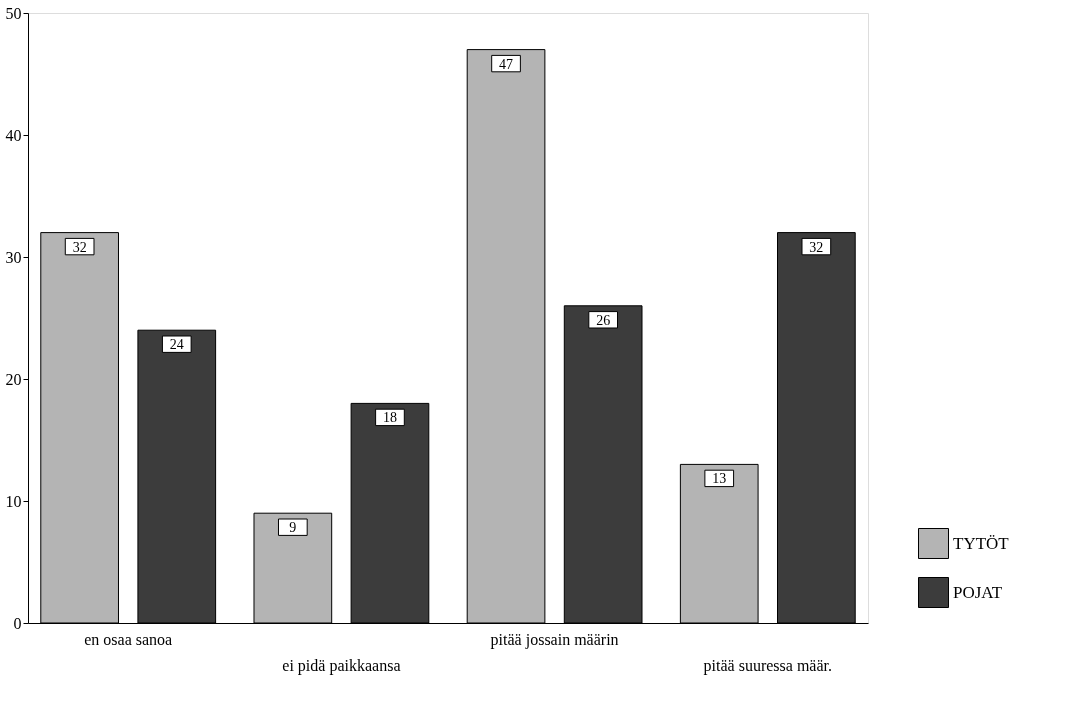 This screenshot has height=711, width=1078. Describe the element at coordinates (603, 320) in the screenshot. I see `data-label: 26` at that location.